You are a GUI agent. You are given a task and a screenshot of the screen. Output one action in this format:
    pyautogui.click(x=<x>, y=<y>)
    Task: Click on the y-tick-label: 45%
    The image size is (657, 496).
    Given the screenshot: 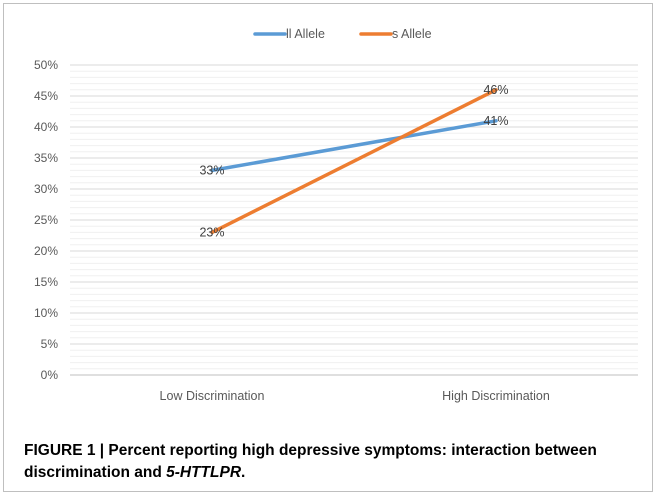 What is the action you would take?
    pyautogui.click(x=46, y=96)
    